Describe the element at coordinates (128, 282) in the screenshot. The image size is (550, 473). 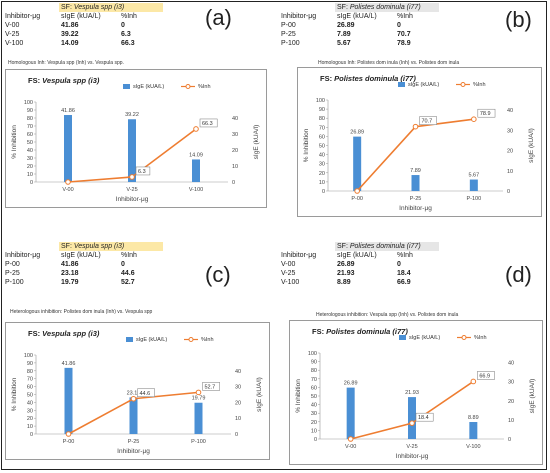
I see `table-cell: 52.7` at that location.